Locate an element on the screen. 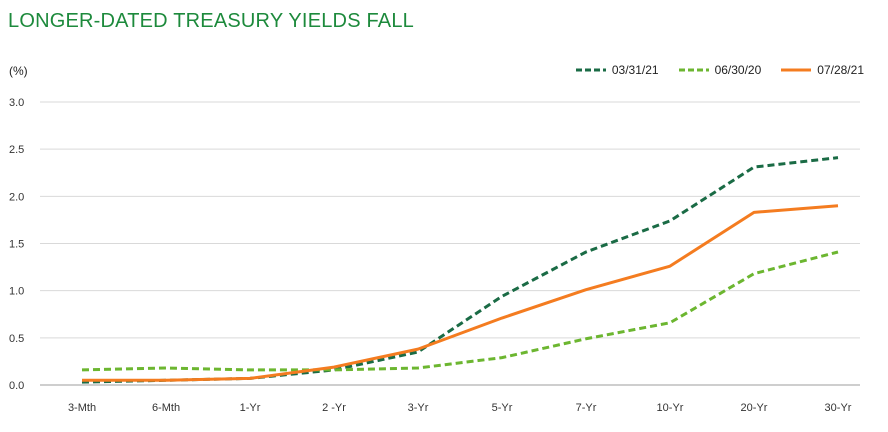  x-tick-label-1: 6-Mth is located at coordinates (166, 408).